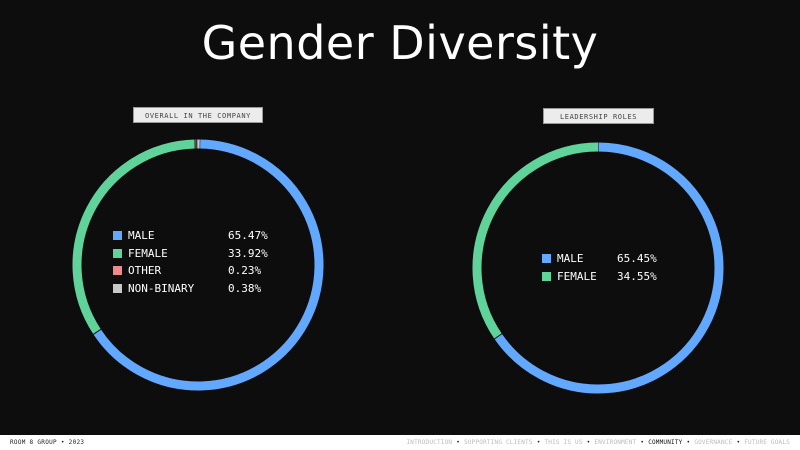 The image size is (800, 450). What do you see at coordinates (245, 288) in the screenshot?
I see `legend-value: 0.38%` at bounding box center [245, 288].